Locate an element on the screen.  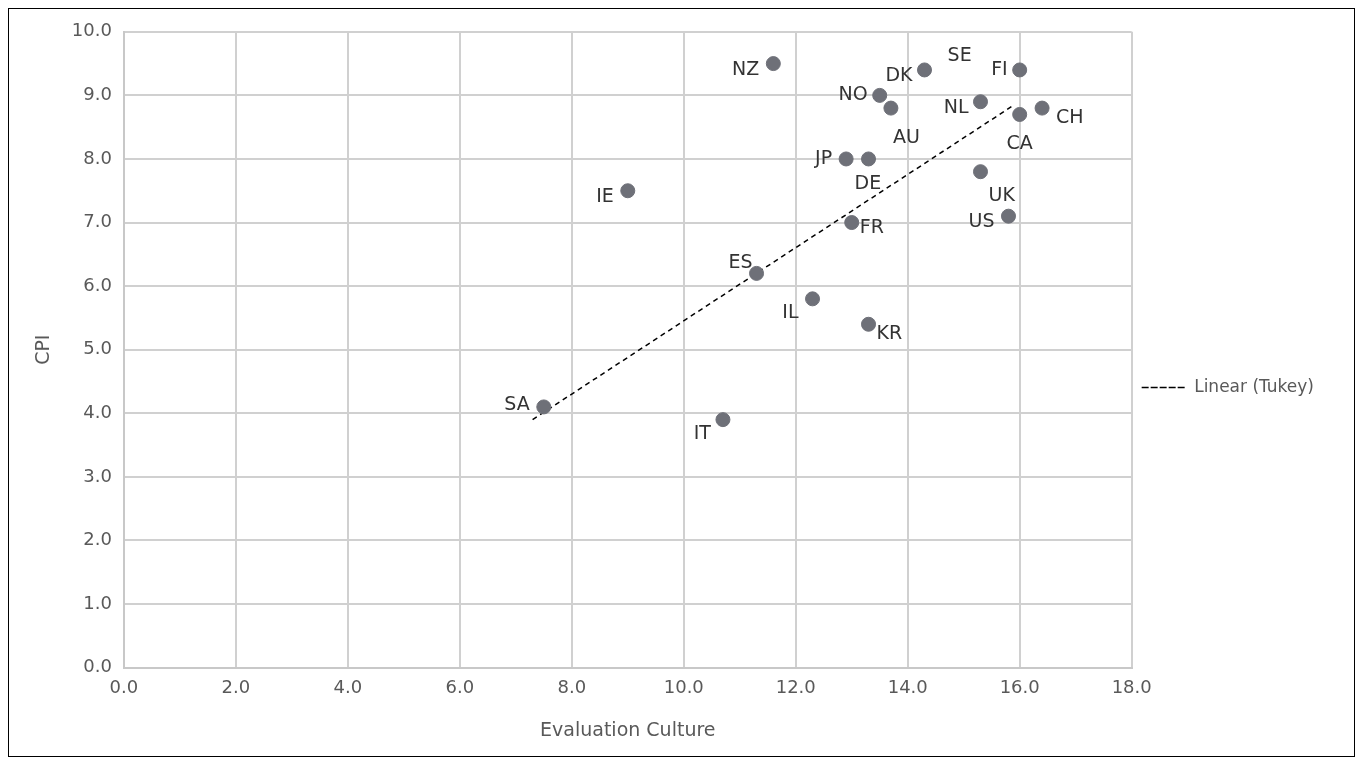
annotation: NO is located at coordinates (853, 93).